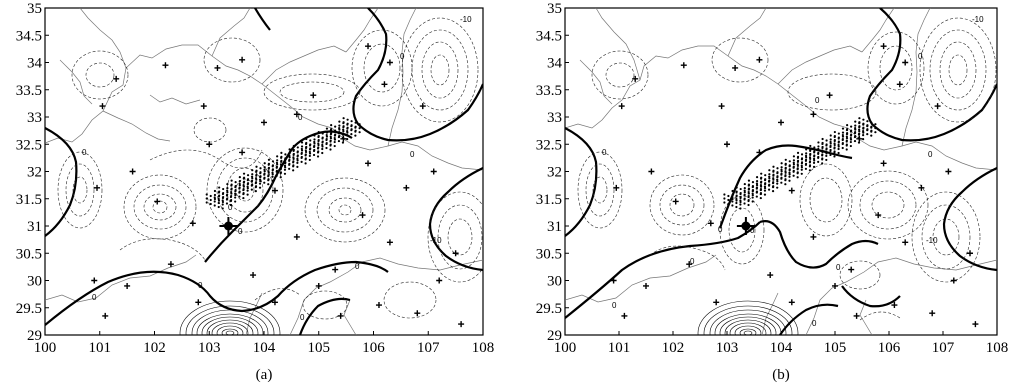 This screenshot has height=387, width=1015. What do you see at coordinates (230, 317) in the screenshot?
I see `dense-contour-cluster-a` at bounding box center [230, 317].